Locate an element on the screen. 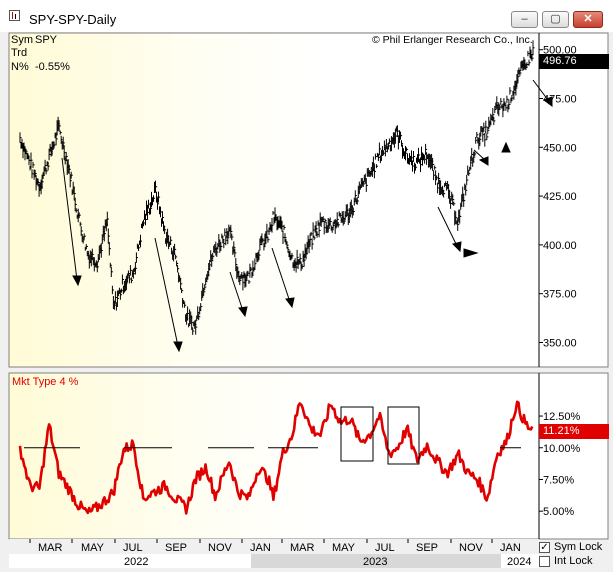  indicator-axis-bg is located at coordinates (573, 456).